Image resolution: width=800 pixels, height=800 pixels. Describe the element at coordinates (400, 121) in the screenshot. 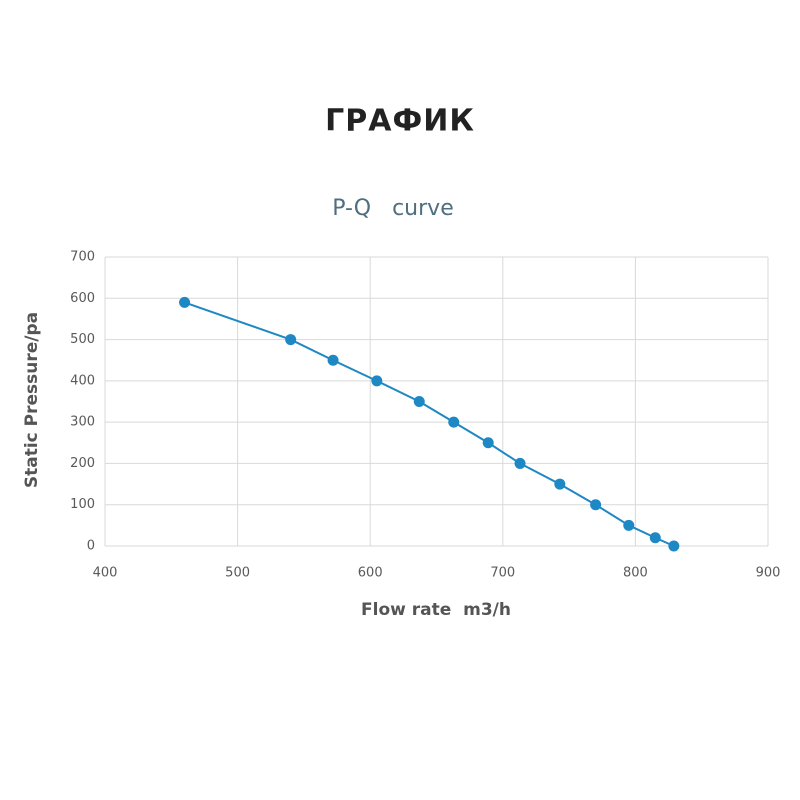

I see `header: ГРАФИК` at that location.